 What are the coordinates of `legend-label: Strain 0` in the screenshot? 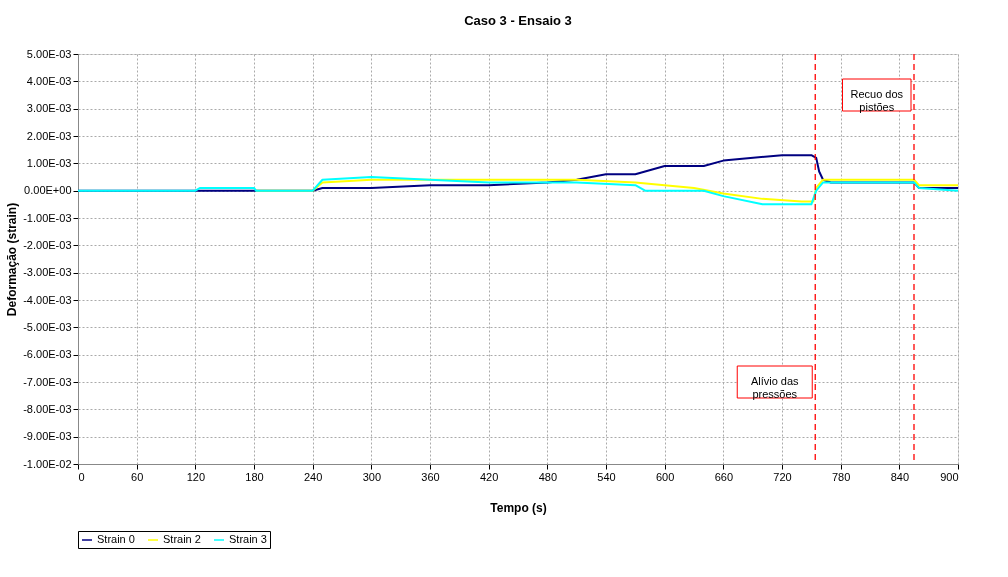 It's located at (116, 539).